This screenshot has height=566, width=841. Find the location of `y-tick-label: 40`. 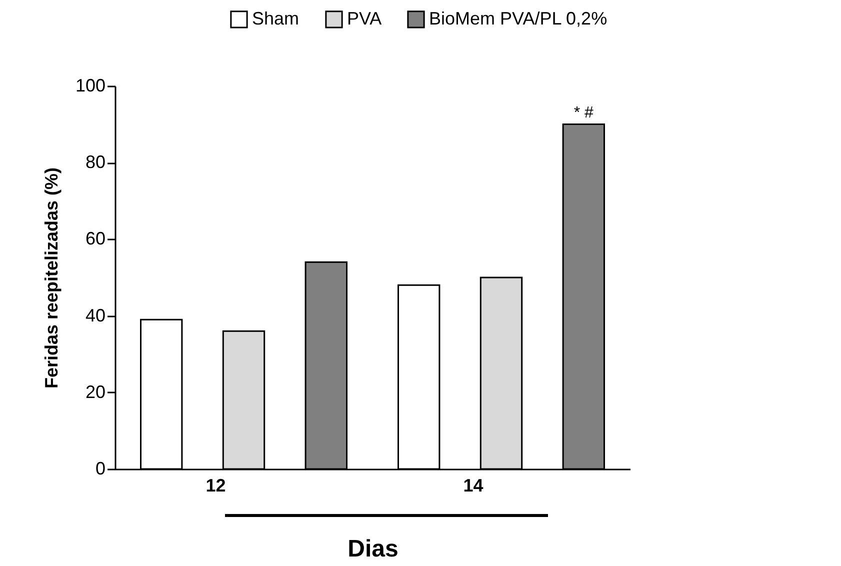

y-tick-label: 40 is located at coordinates (95, 315).